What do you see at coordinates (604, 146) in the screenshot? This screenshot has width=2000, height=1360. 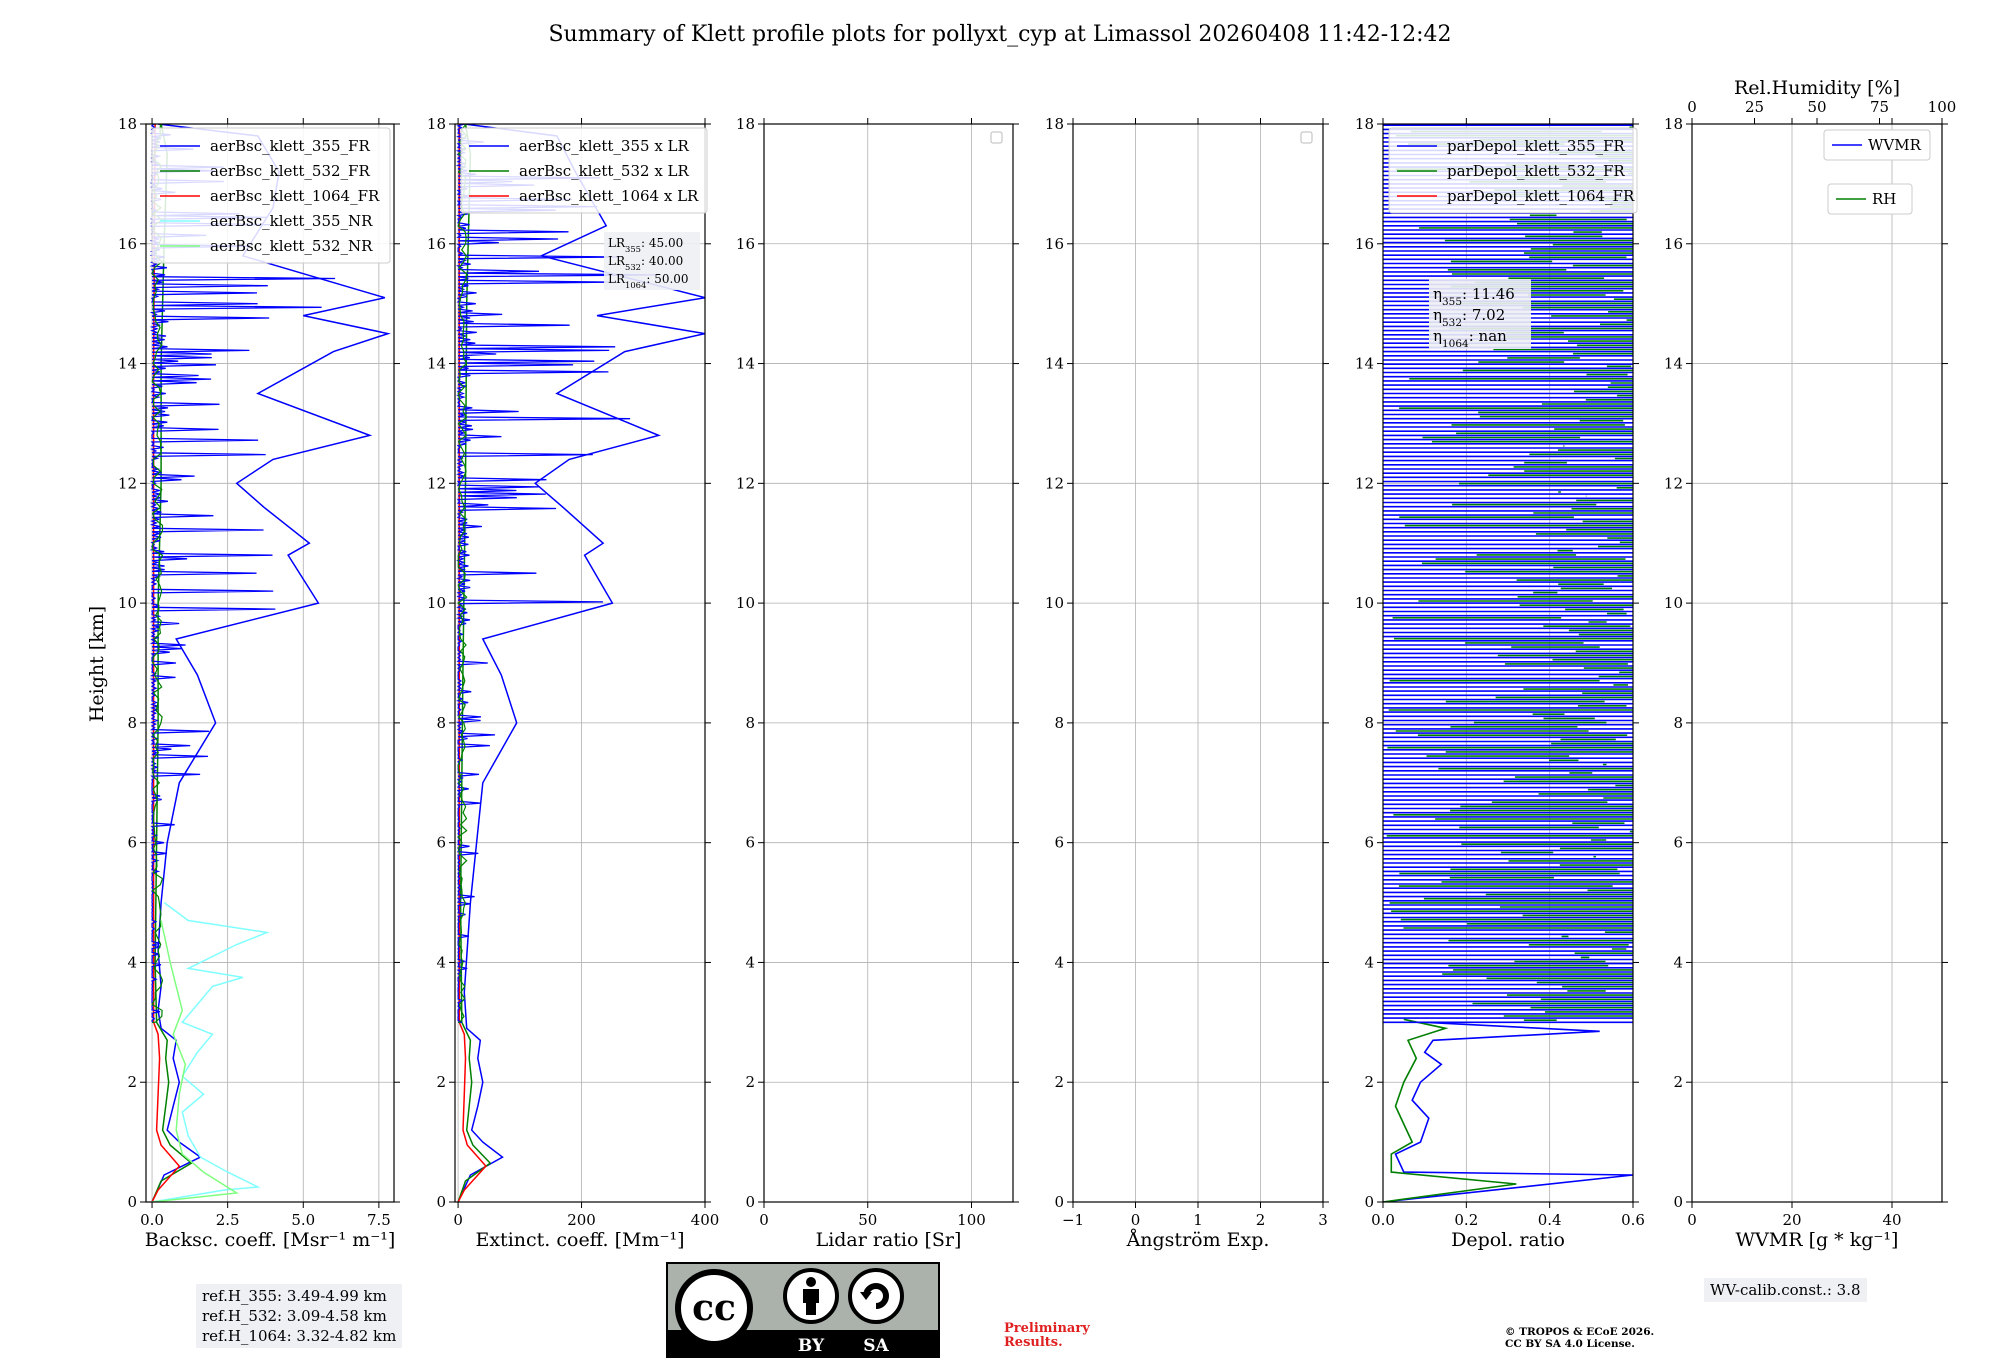 I see `legend-label: aerBsc_klett_355 x LR` at bounding box center [604, 146].